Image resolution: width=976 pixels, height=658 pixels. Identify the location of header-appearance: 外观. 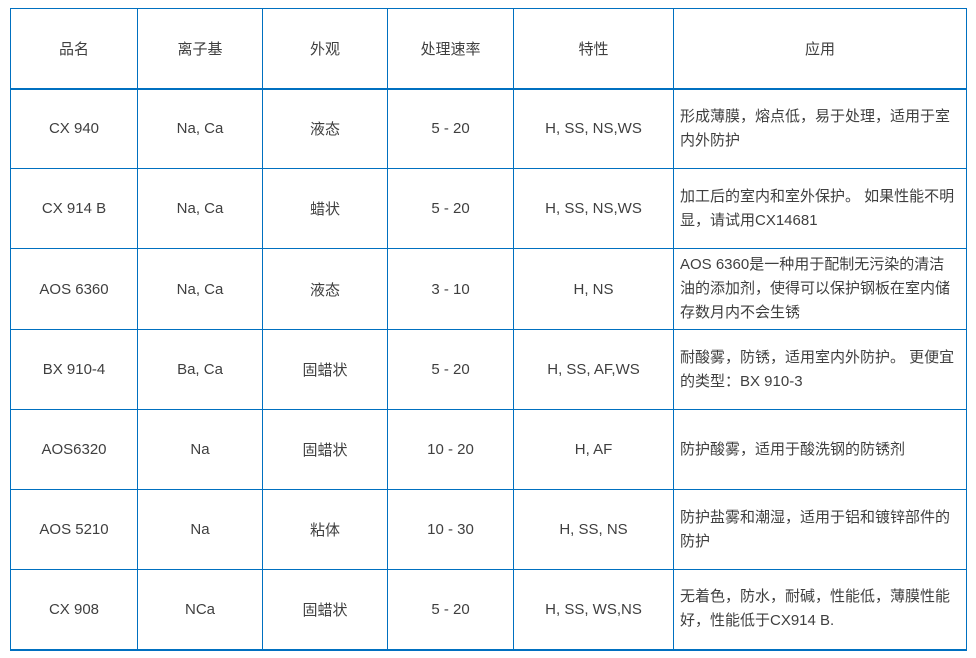
(325, 49).